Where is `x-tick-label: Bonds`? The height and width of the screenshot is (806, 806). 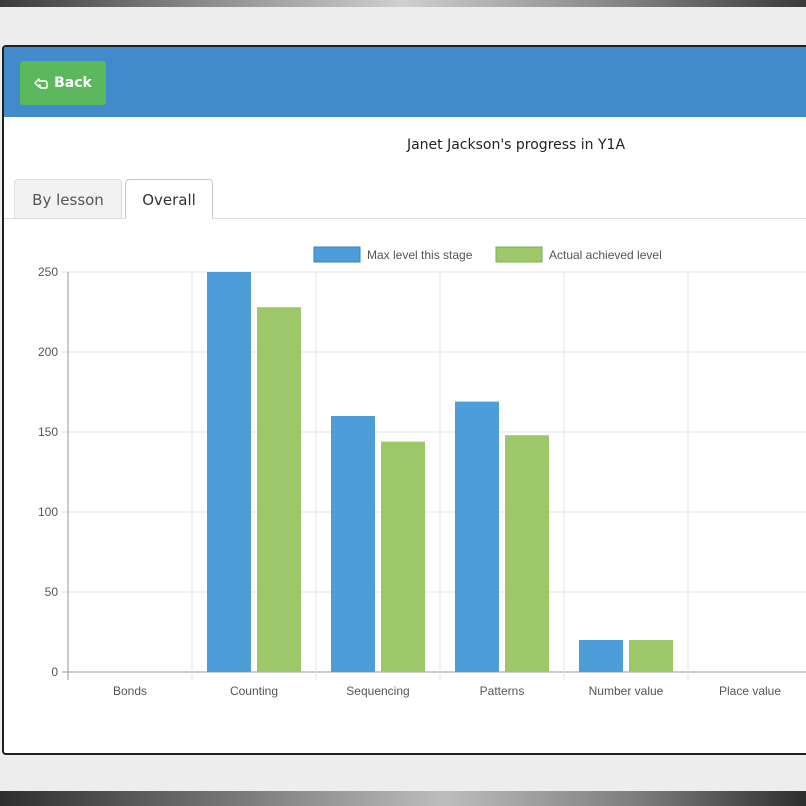 x-tick-label: Bonds is located at coordinates (130, 691).